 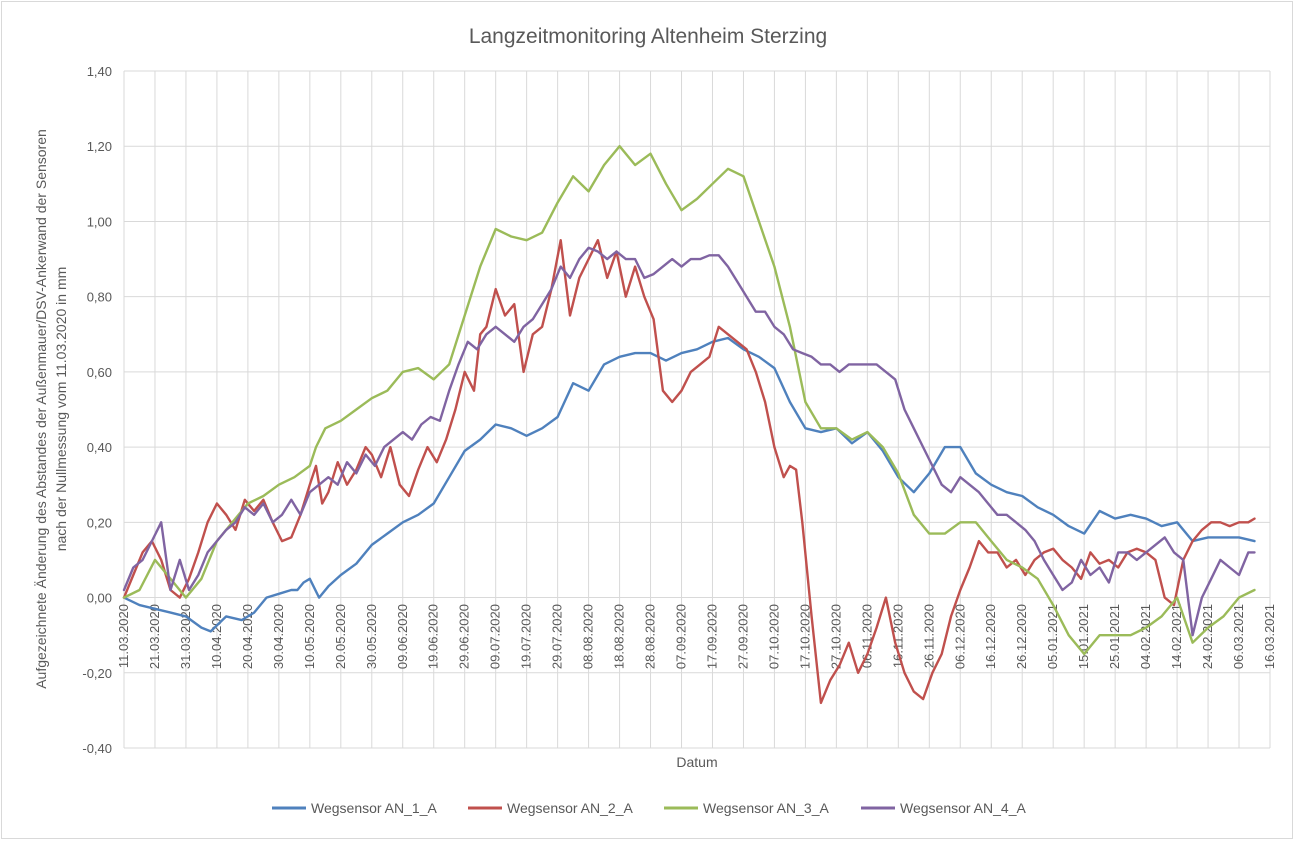 I want to click on x-tick-label: 09.06.2020, so click(x=402, y=636).